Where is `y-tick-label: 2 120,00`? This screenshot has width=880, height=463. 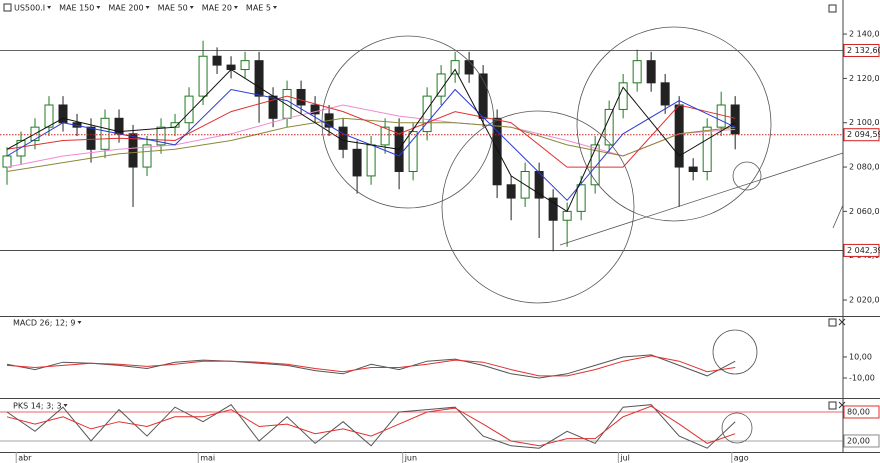
y-tick-label: 2 120,00 is located at coordinates (864, 78).